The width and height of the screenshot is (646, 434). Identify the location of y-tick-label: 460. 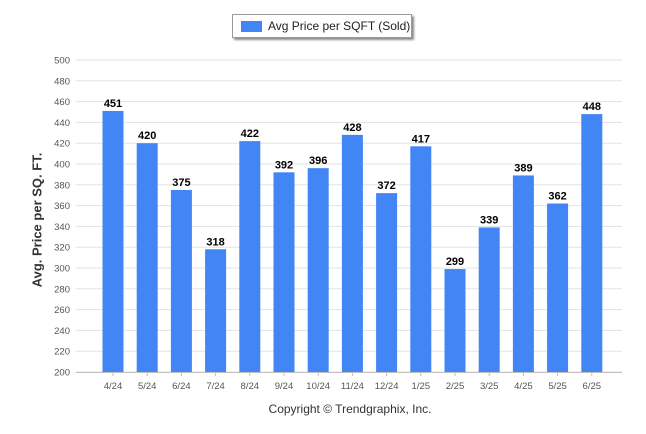
(62, 102).